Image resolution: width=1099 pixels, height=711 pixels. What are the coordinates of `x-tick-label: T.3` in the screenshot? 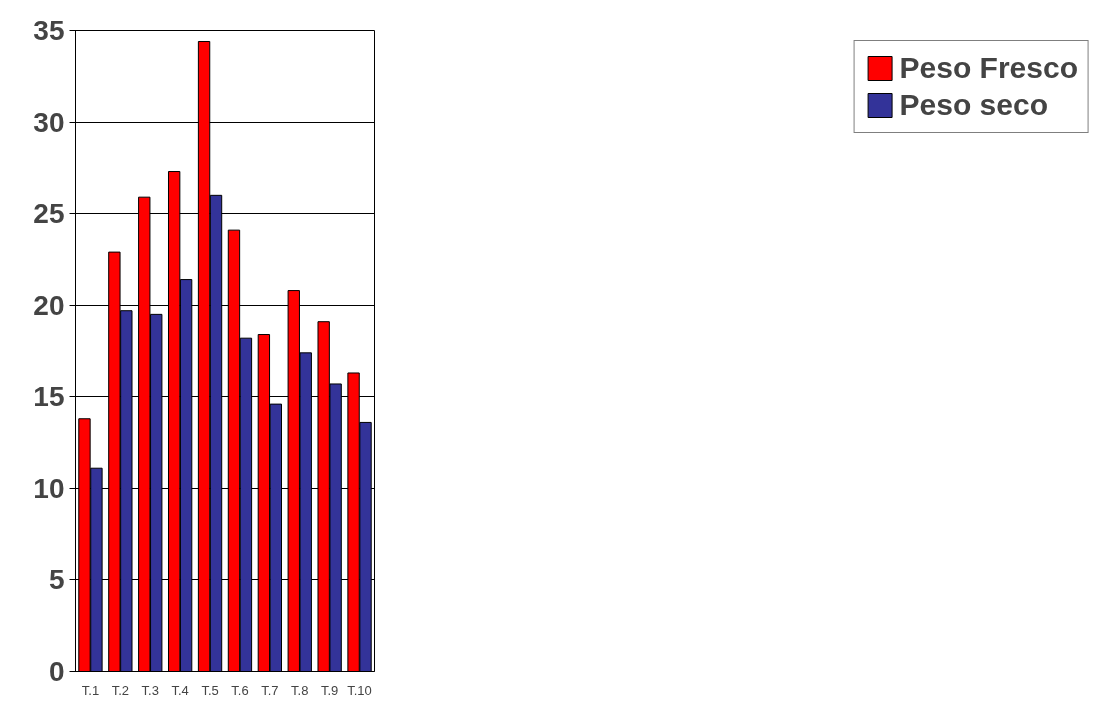 It's located at (150, 690).